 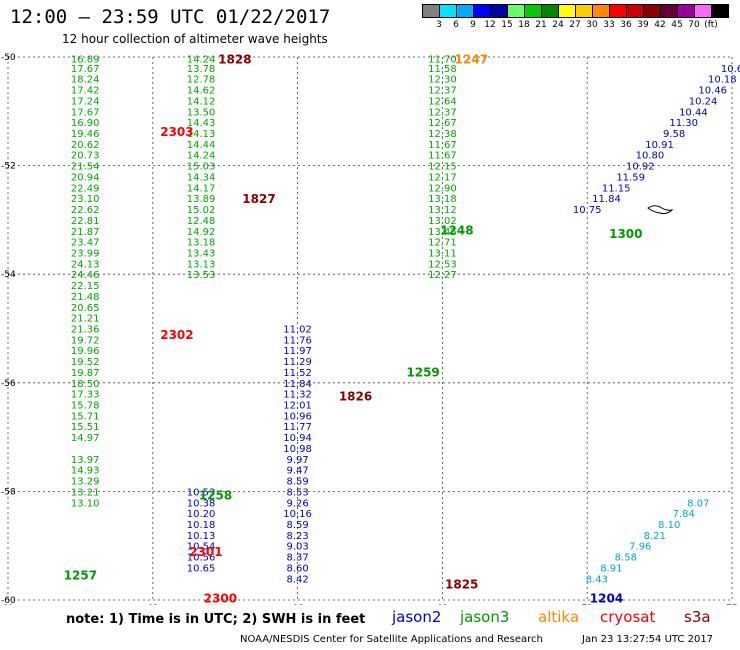 What do you see at coordinates (176, 132) in the screenshot?
I see `pass-time-label: 2303` at bounding box center [176, 132].